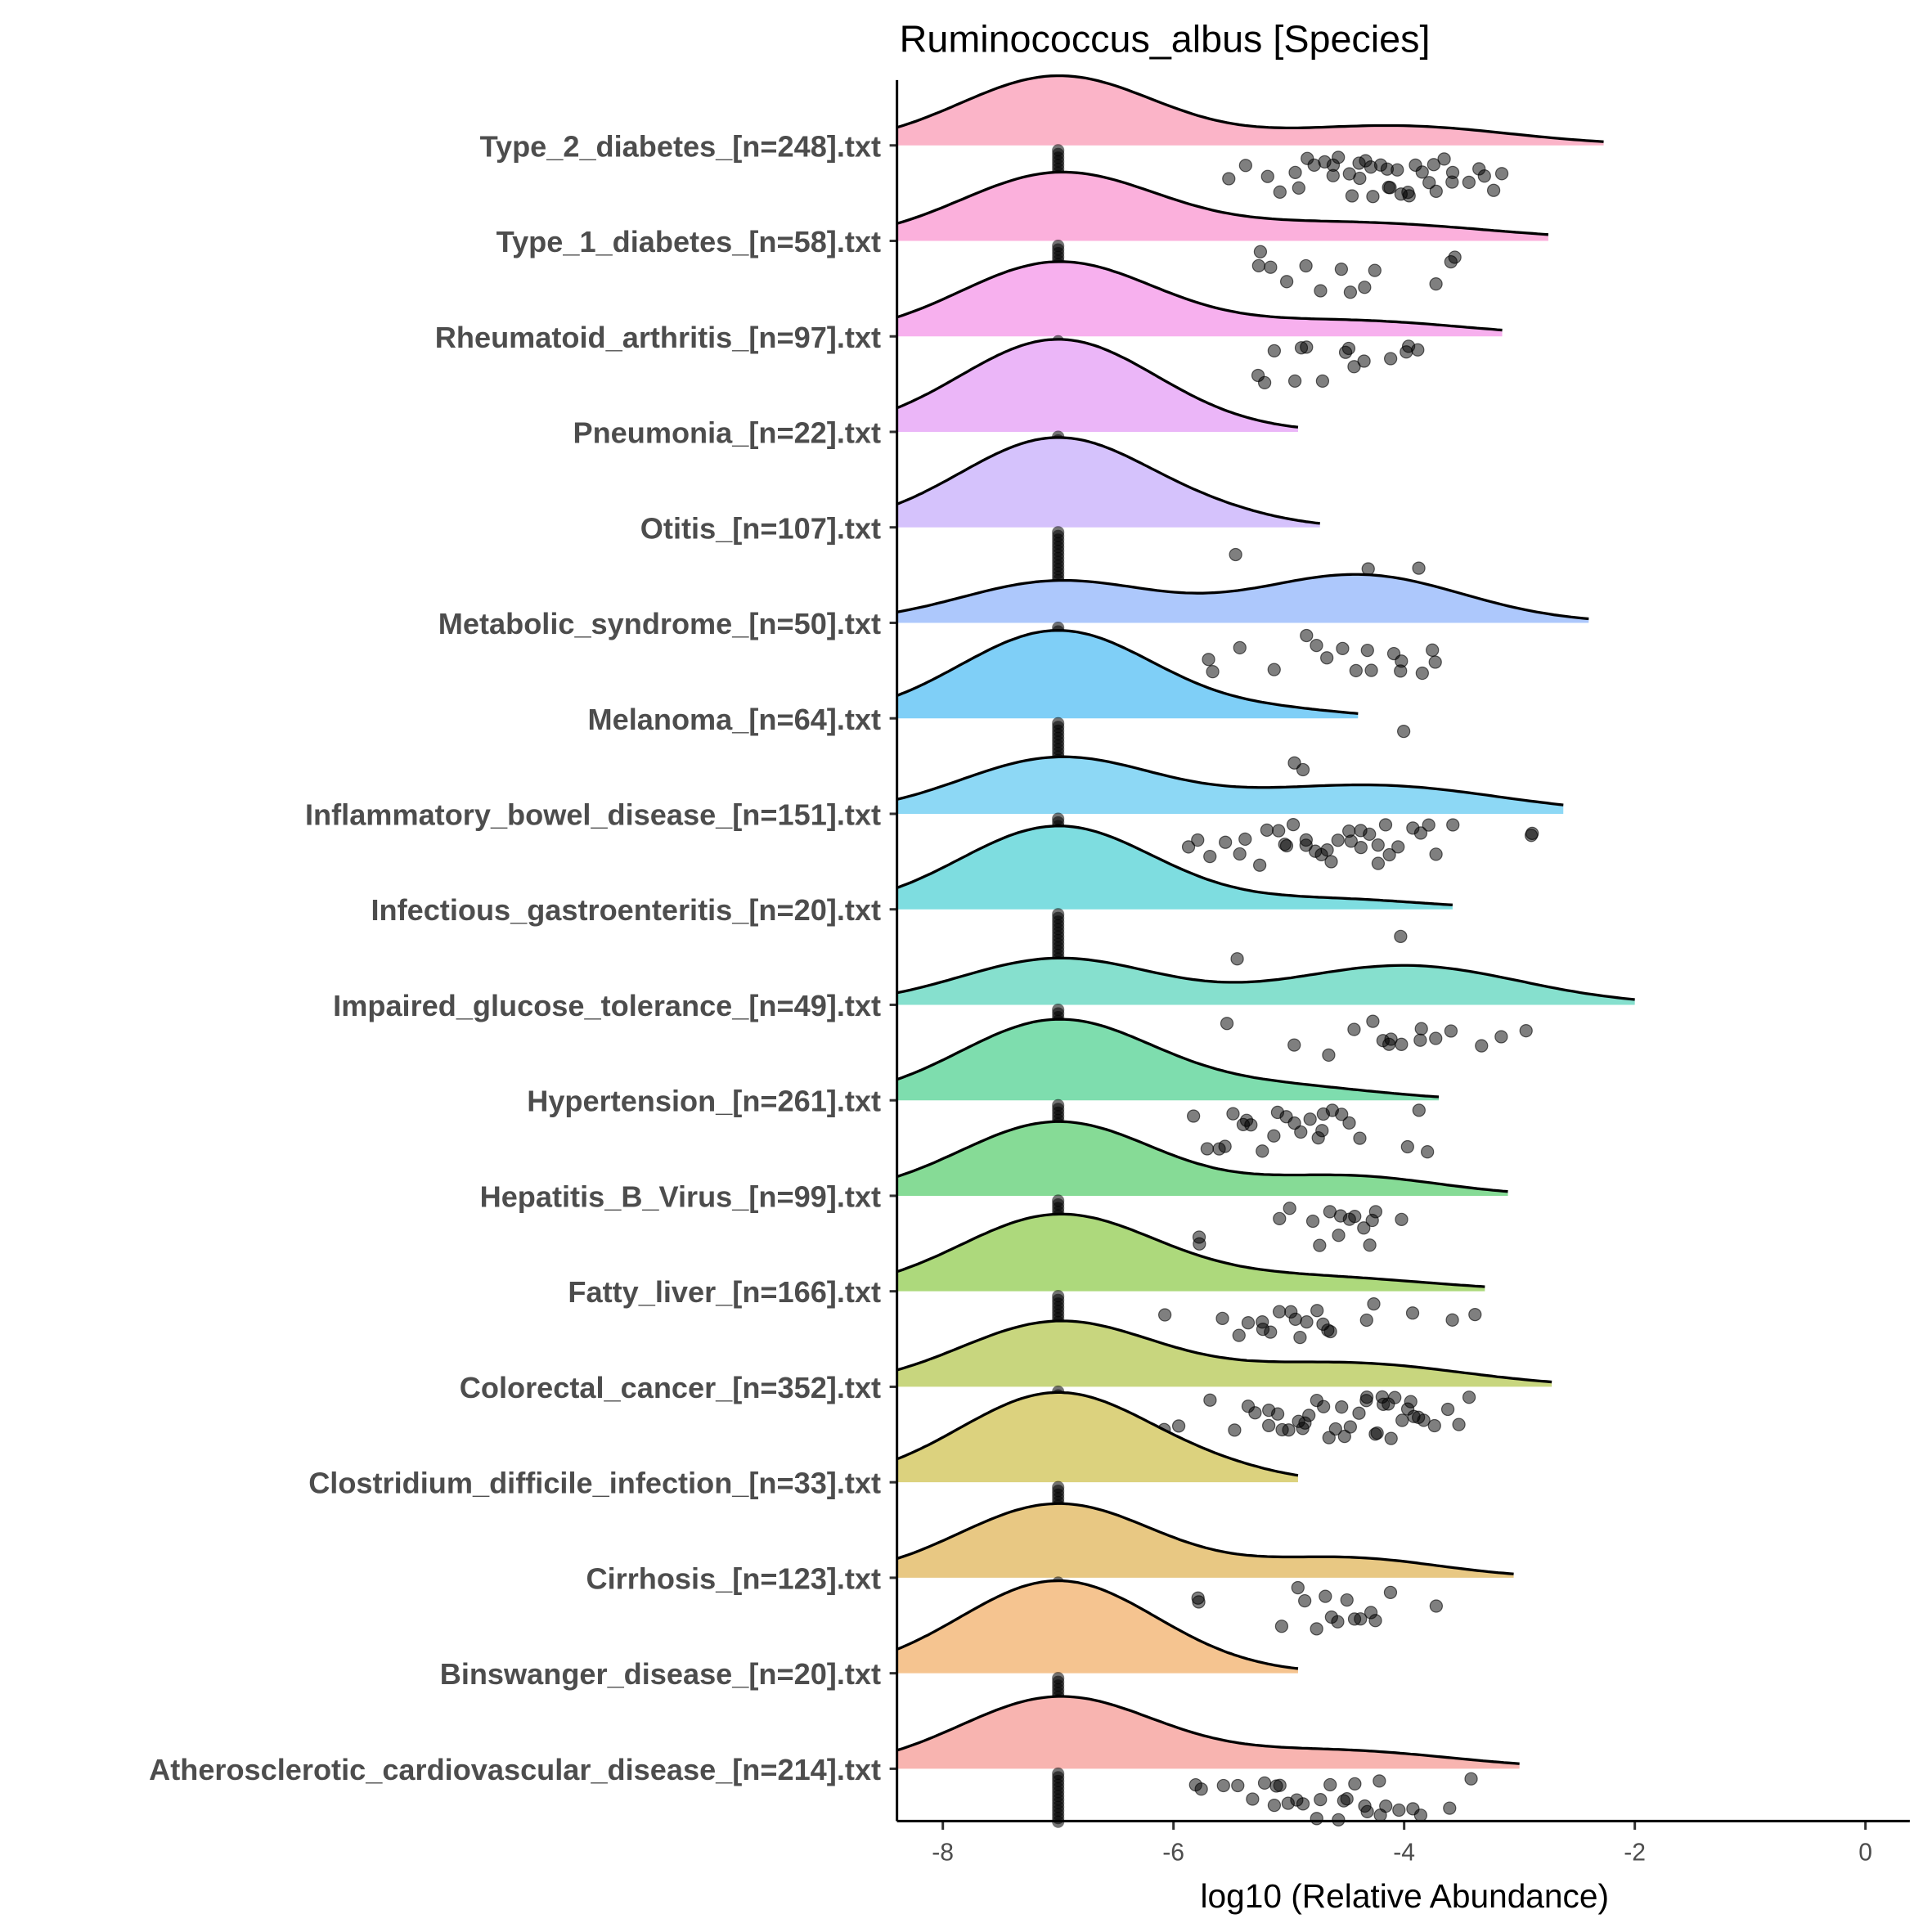 The height and width of the screenshot is (1932, 1932). I want to click on y-tick-label: Hypertension_[n=261].txt, so click(704, 1102).